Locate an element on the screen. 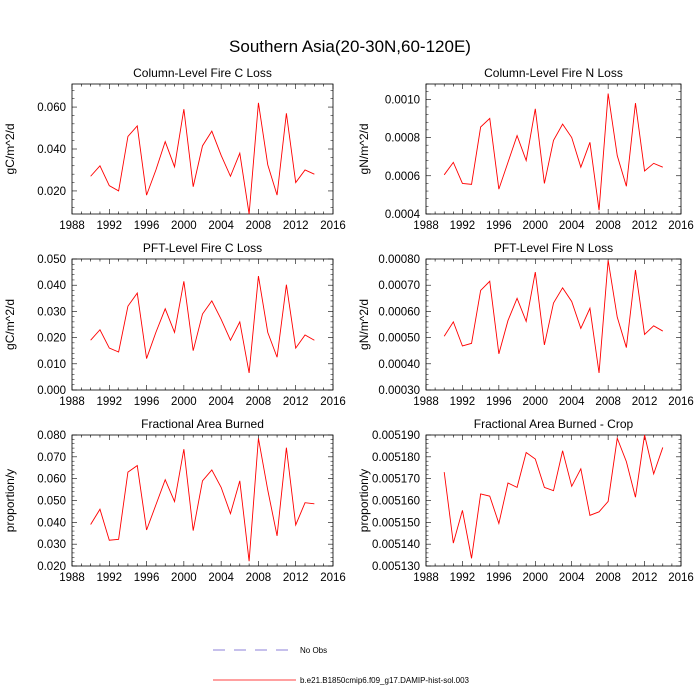  panel-title: Fractional Area Burned - Crop is located at coordinates (554, 424).